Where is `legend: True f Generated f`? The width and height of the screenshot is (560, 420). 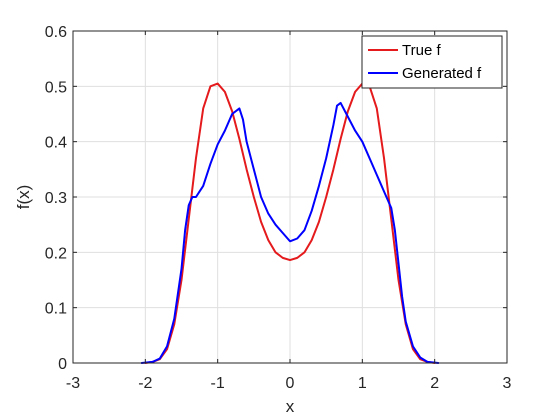
legend: True f Generated f is located at coordinates (432, 62).